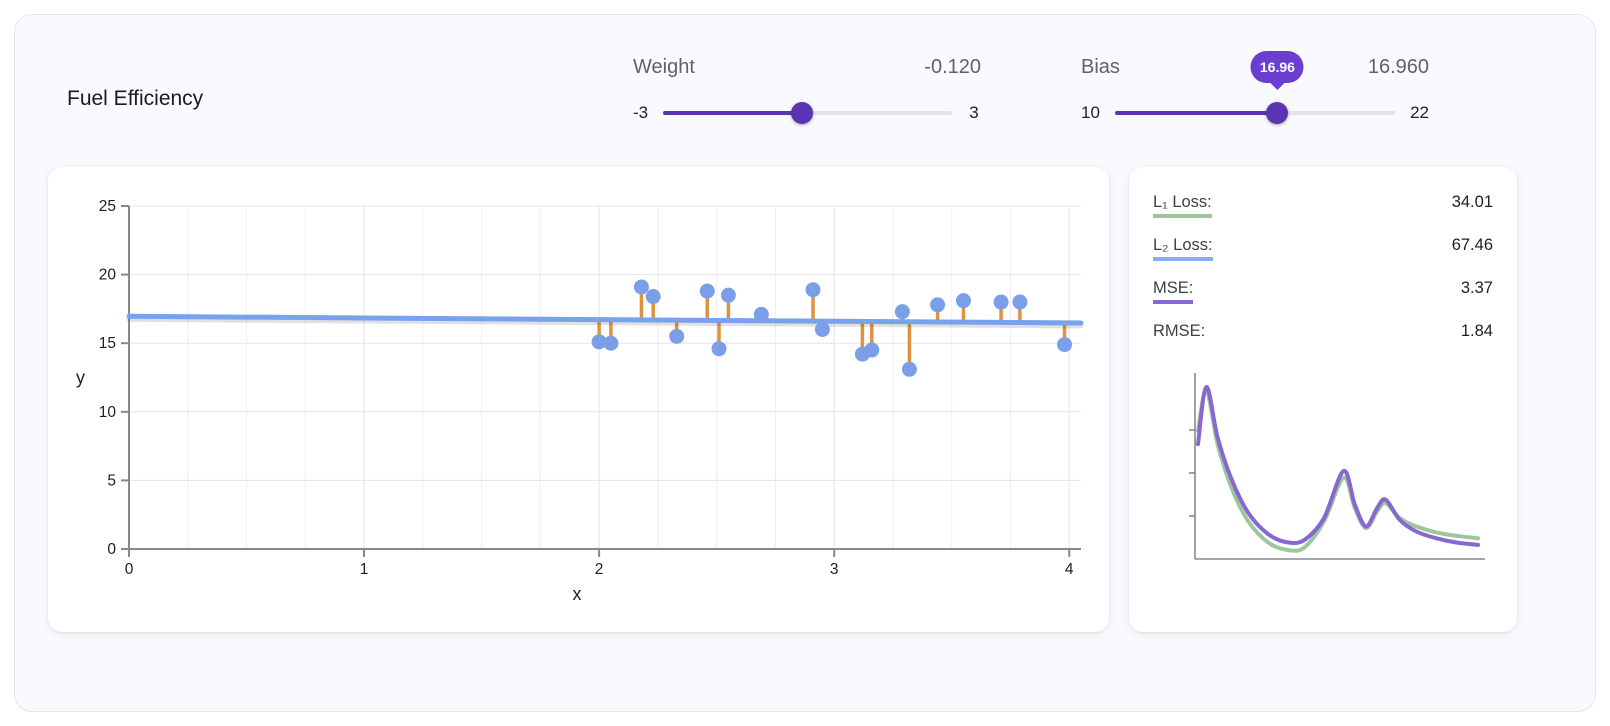  What do you see at coordinates (807, 67) in the screenshot?
I see `weight-control-head: Weight -0.120` at bounding box center [807, 67].